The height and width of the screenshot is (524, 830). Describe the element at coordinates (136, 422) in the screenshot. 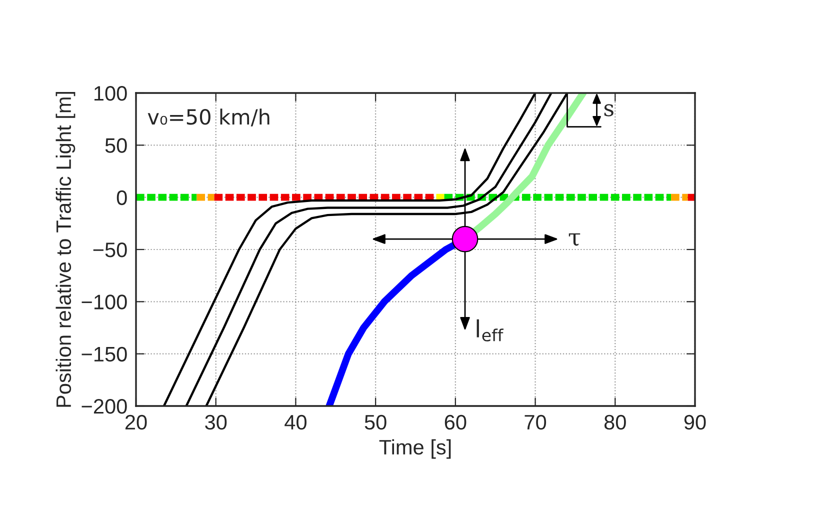

I see `x-tick-label: 20` at that location.